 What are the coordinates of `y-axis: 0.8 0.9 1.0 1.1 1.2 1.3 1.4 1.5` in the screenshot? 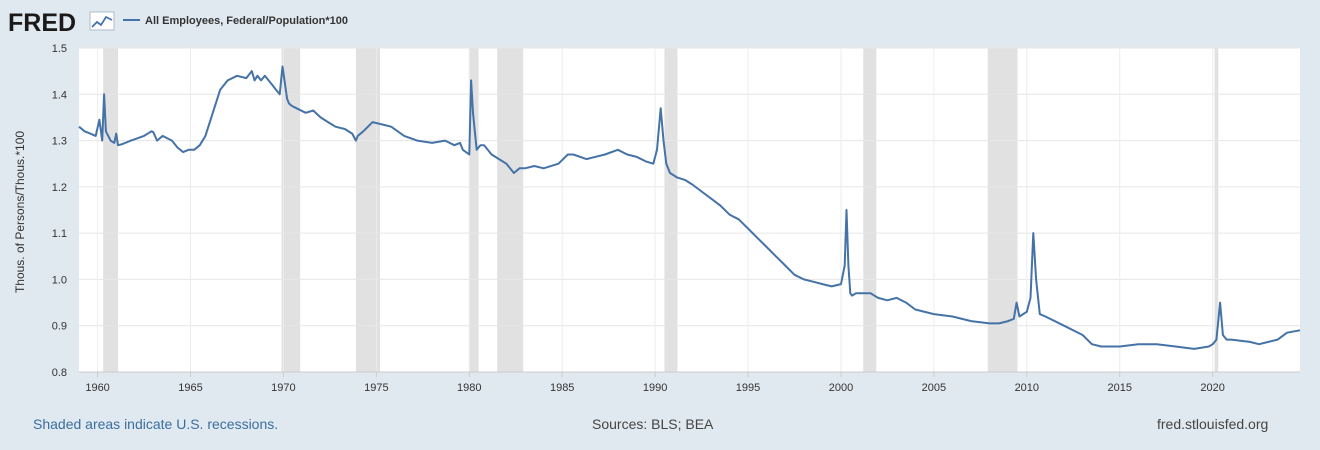 It's located at (59, 211).